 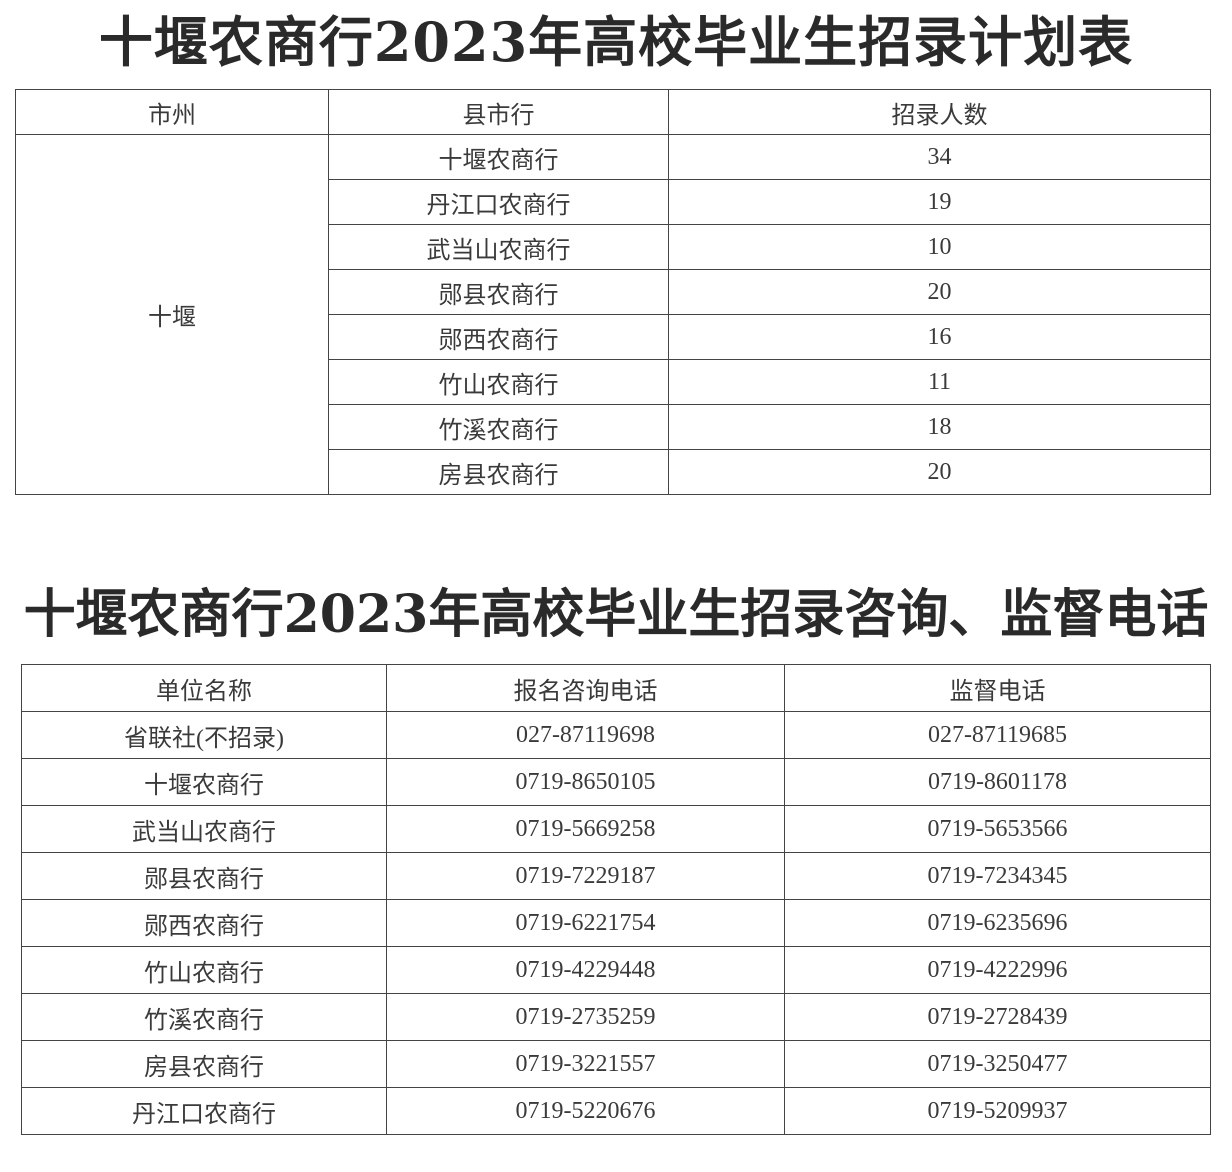 What do you see at coordinates (939, 337) in the screenshot?
I see `recruit-count: 16` at bounding box center [939, 337].